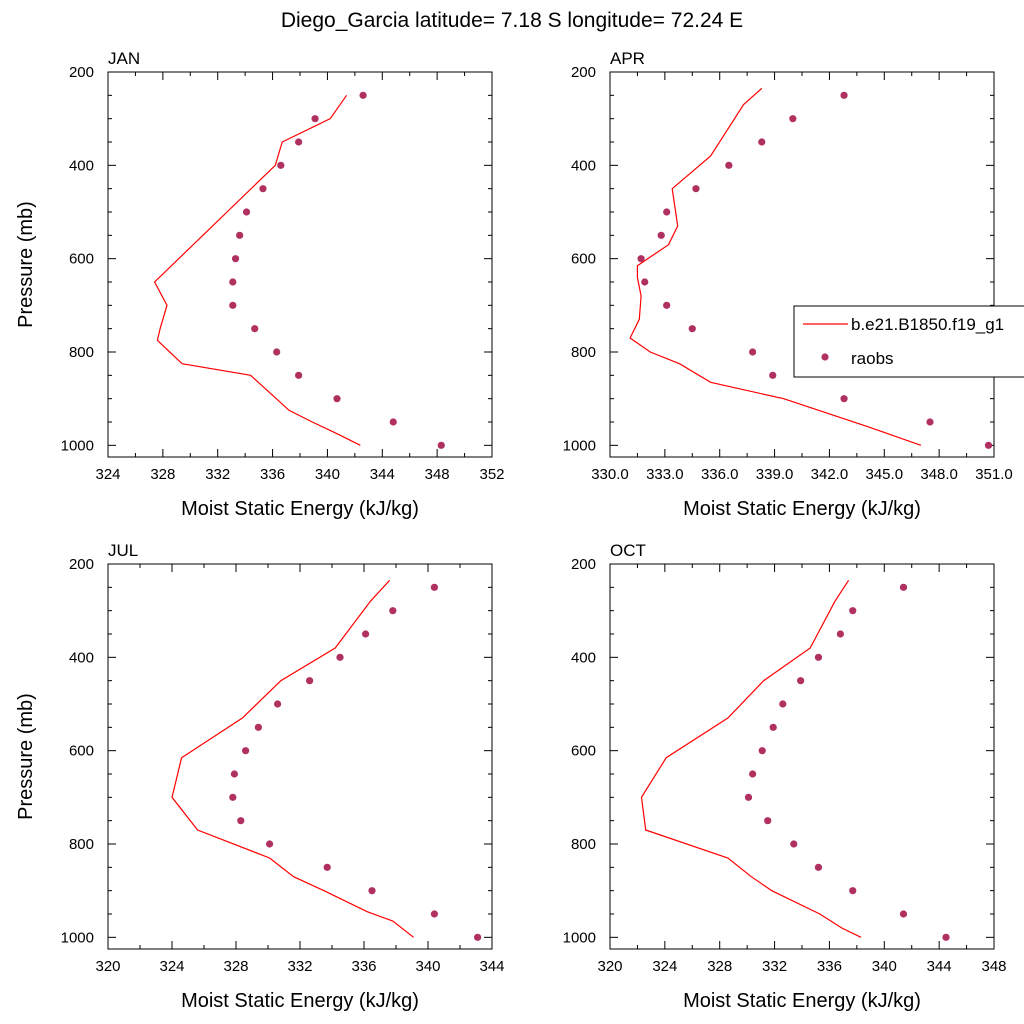  Describe the element at coordinates (939, 474) in the screenshot. I see `x-tick-label: 348.0` at that location.